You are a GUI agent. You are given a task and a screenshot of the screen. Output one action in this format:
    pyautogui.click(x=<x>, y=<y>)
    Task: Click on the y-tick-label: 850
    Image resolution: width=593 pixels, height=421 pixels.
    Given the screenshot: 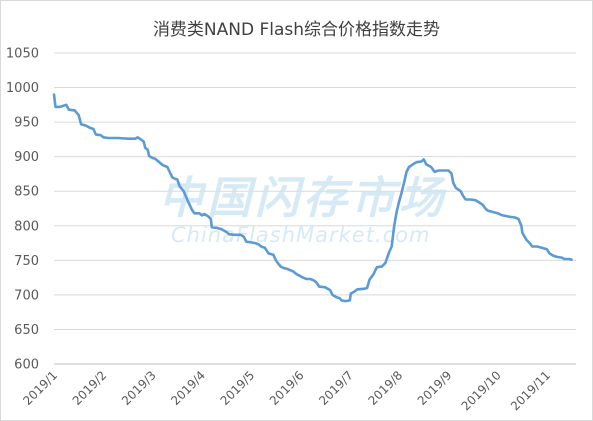 What is the action you would take?
    pyautogui.click(x=26, y=192)
    